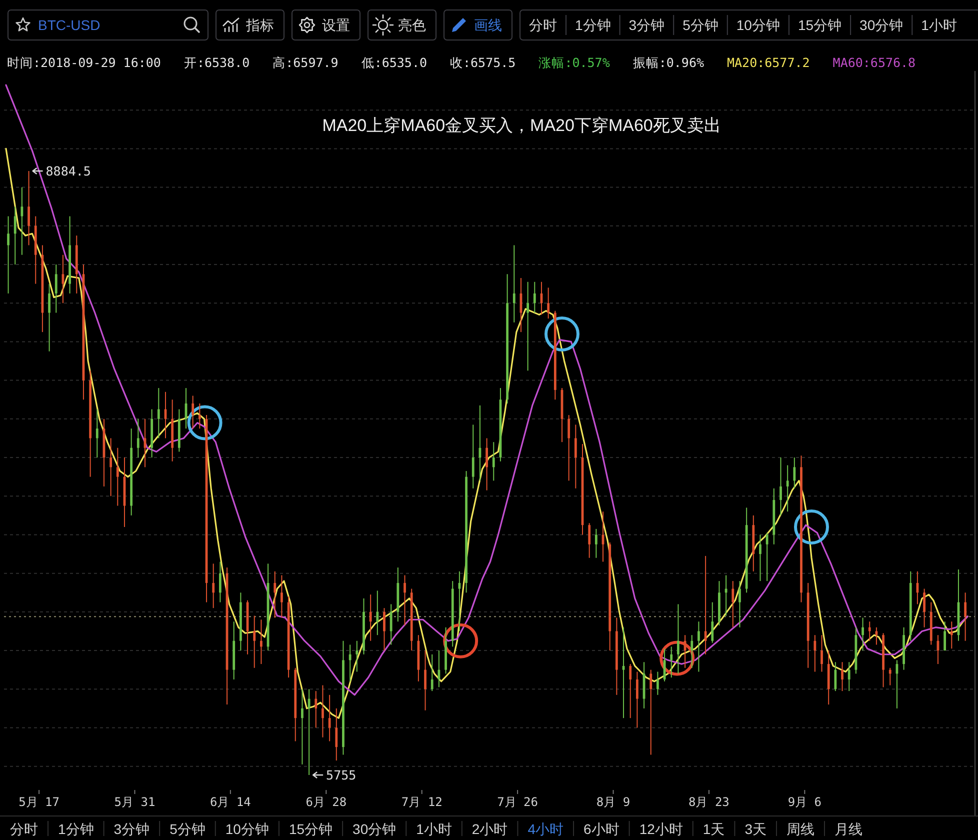 The width and height of the screenshot is (978, 840). Describe the element at coordinates (259, 25) in the screenshot. I see `category-label: 指标` at that location.